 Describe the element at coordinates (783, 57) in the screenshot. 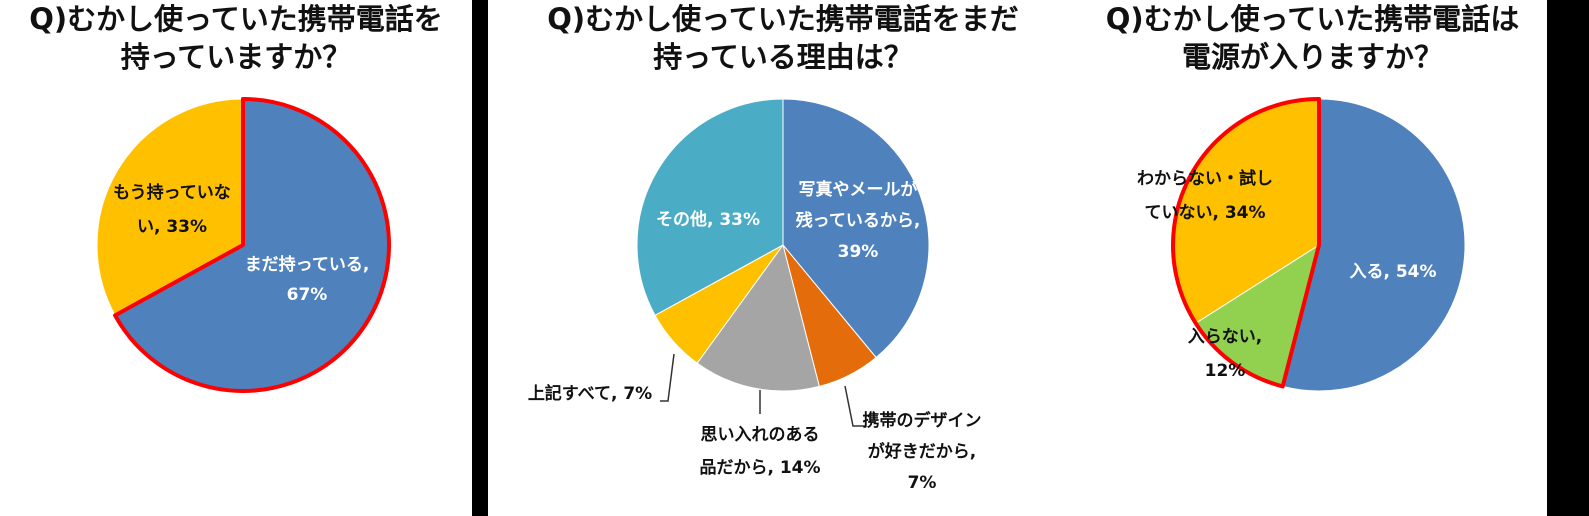

I see `chart-2-title-line-2: 持っている理由は？` at that location.